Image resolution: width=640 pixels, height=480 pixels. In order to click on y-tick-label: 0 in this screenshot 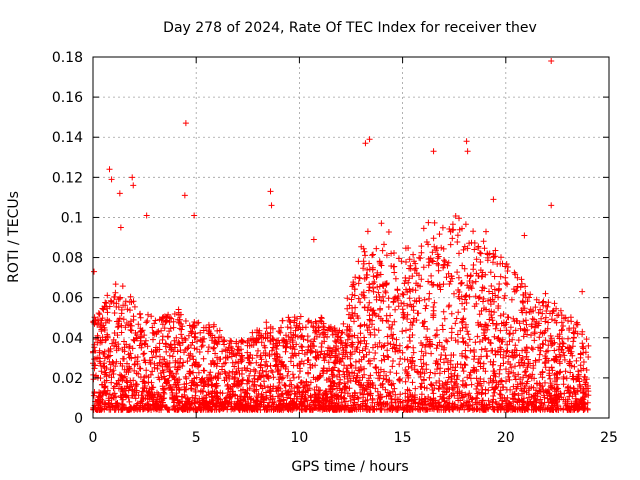, I will do `click(78, 419)`.